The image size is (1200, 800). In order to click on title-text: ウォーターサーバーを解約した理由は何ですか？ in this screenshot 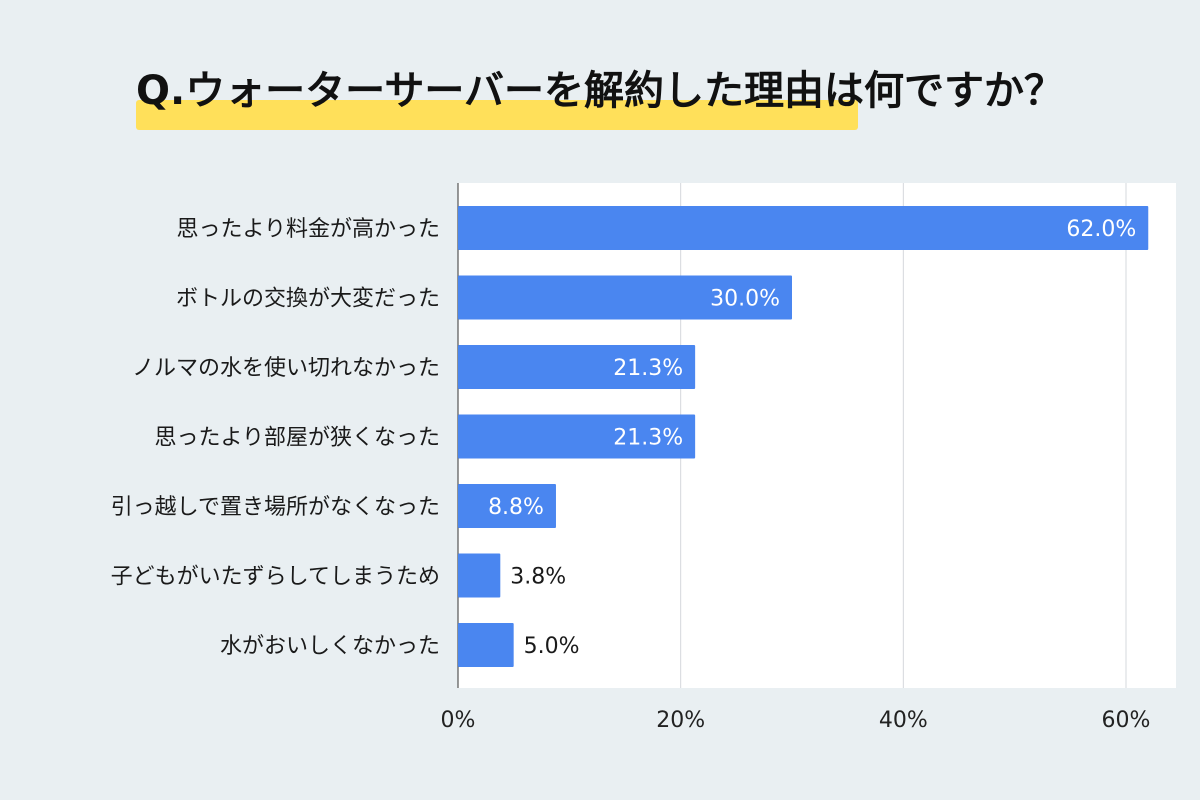, I will do `click(624, 91)`.